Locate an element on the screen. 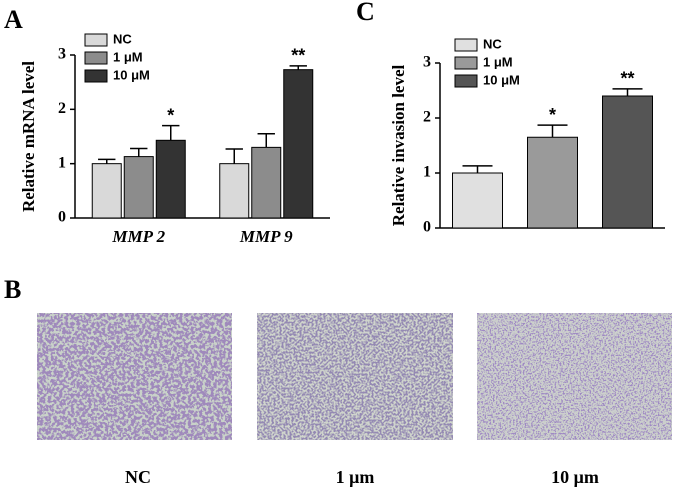 The height and width of the screenshot is (491, 676). image-caption: 1 μm is located at coordinates (355, 477).